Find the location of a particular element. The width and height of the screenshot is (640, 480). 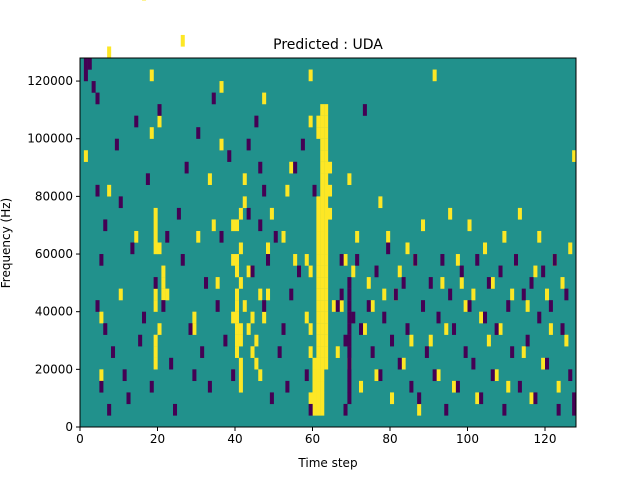

y-tick-label: 80000 is located at coordinates (54, 196).